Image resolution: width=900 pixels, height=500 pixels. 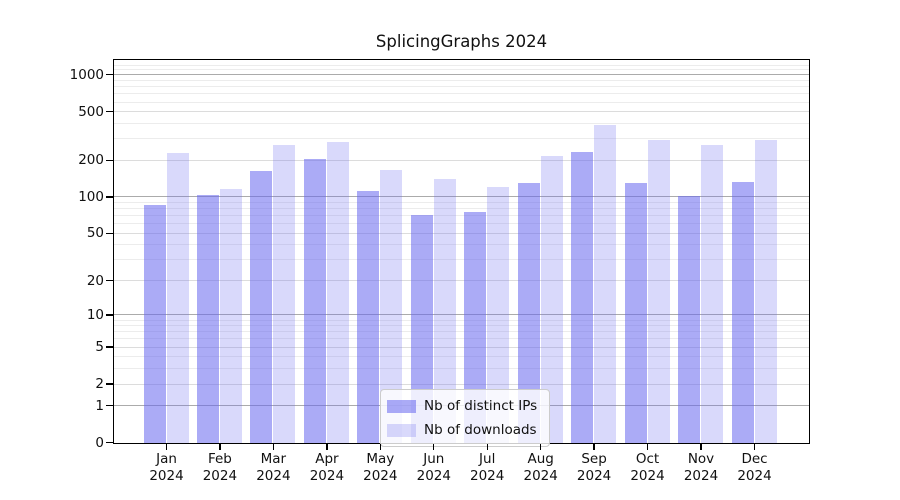 I want to click on bar-nb-of-downloads-jul, so click(x=498, y=314).